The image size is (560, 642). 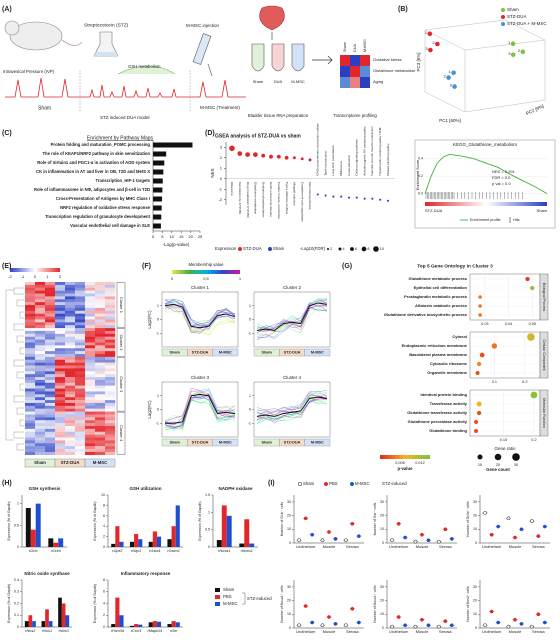 What do you see at coordinates (438, 354) in the screenshot?
I see `term-label: Basolateral plasma membrane` at bounding box center [438, 354].